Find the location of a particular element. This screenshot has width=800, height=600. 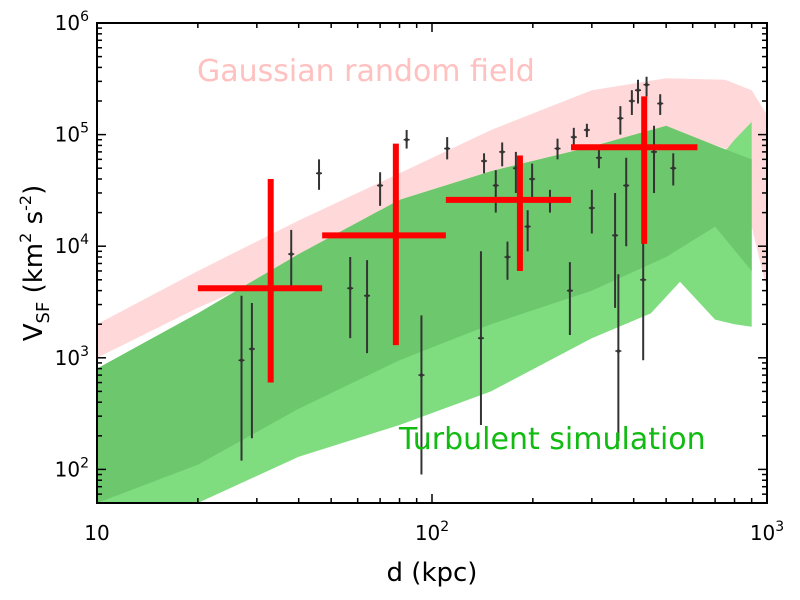

y-tick-label: 10³ is located at coordinates (72, 357).